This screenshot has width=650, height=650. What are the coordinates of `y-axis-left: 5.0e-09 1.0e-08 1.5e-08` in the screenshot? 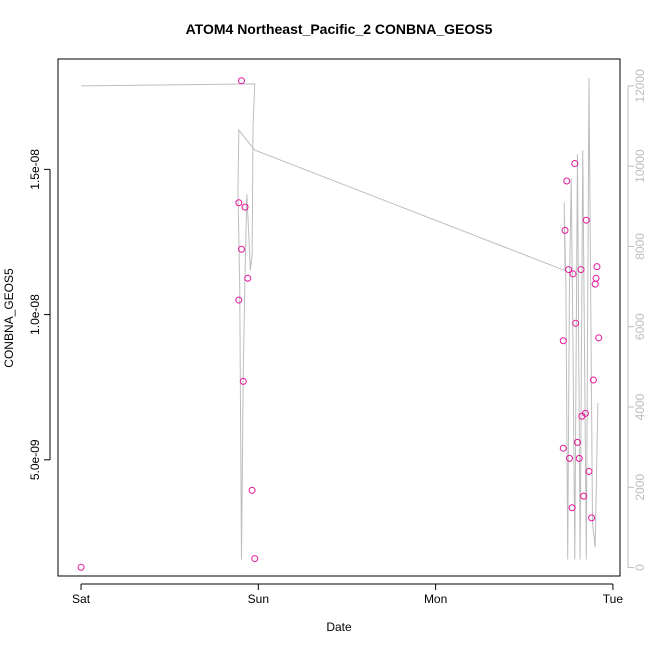 It's located at (39, 314).